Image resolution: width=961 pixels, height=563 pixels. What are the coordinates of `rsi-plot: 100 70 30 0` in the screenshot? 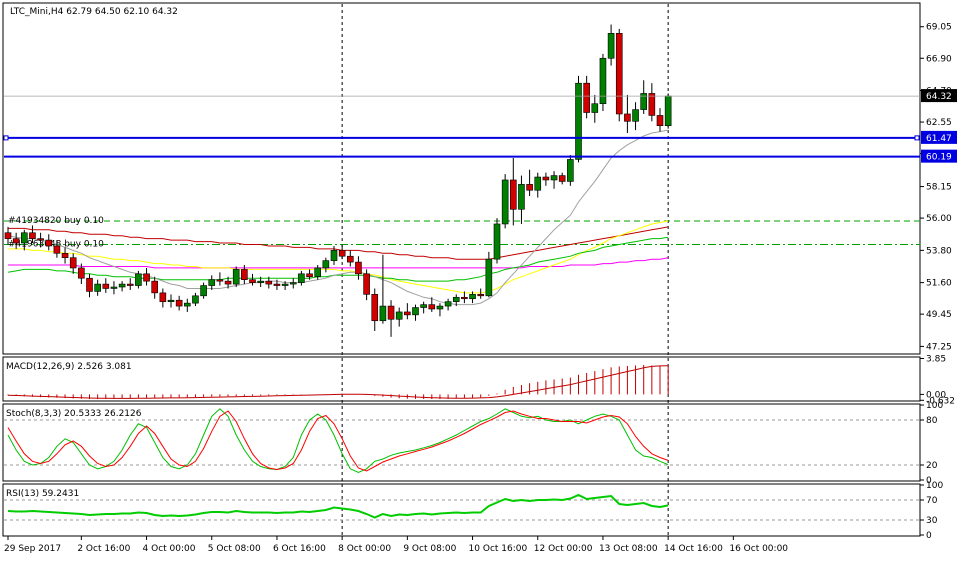 It's located at (473, 511).